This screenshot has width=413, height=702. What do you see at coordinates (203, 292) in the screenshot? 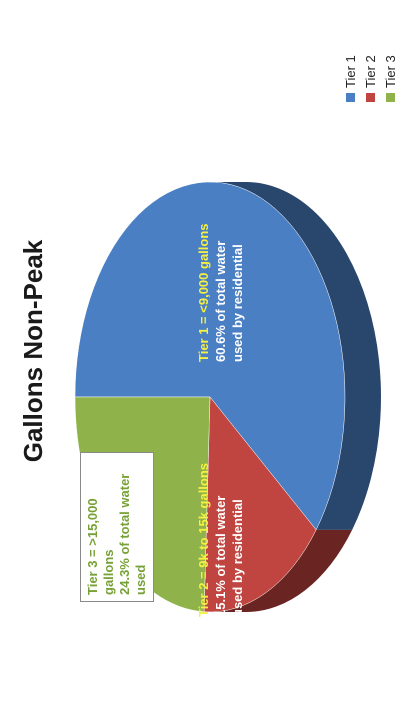
I see `tier-1-annotation-line-1: Tier 1 = <9,000 gallons` at bounding box center [203, 292].